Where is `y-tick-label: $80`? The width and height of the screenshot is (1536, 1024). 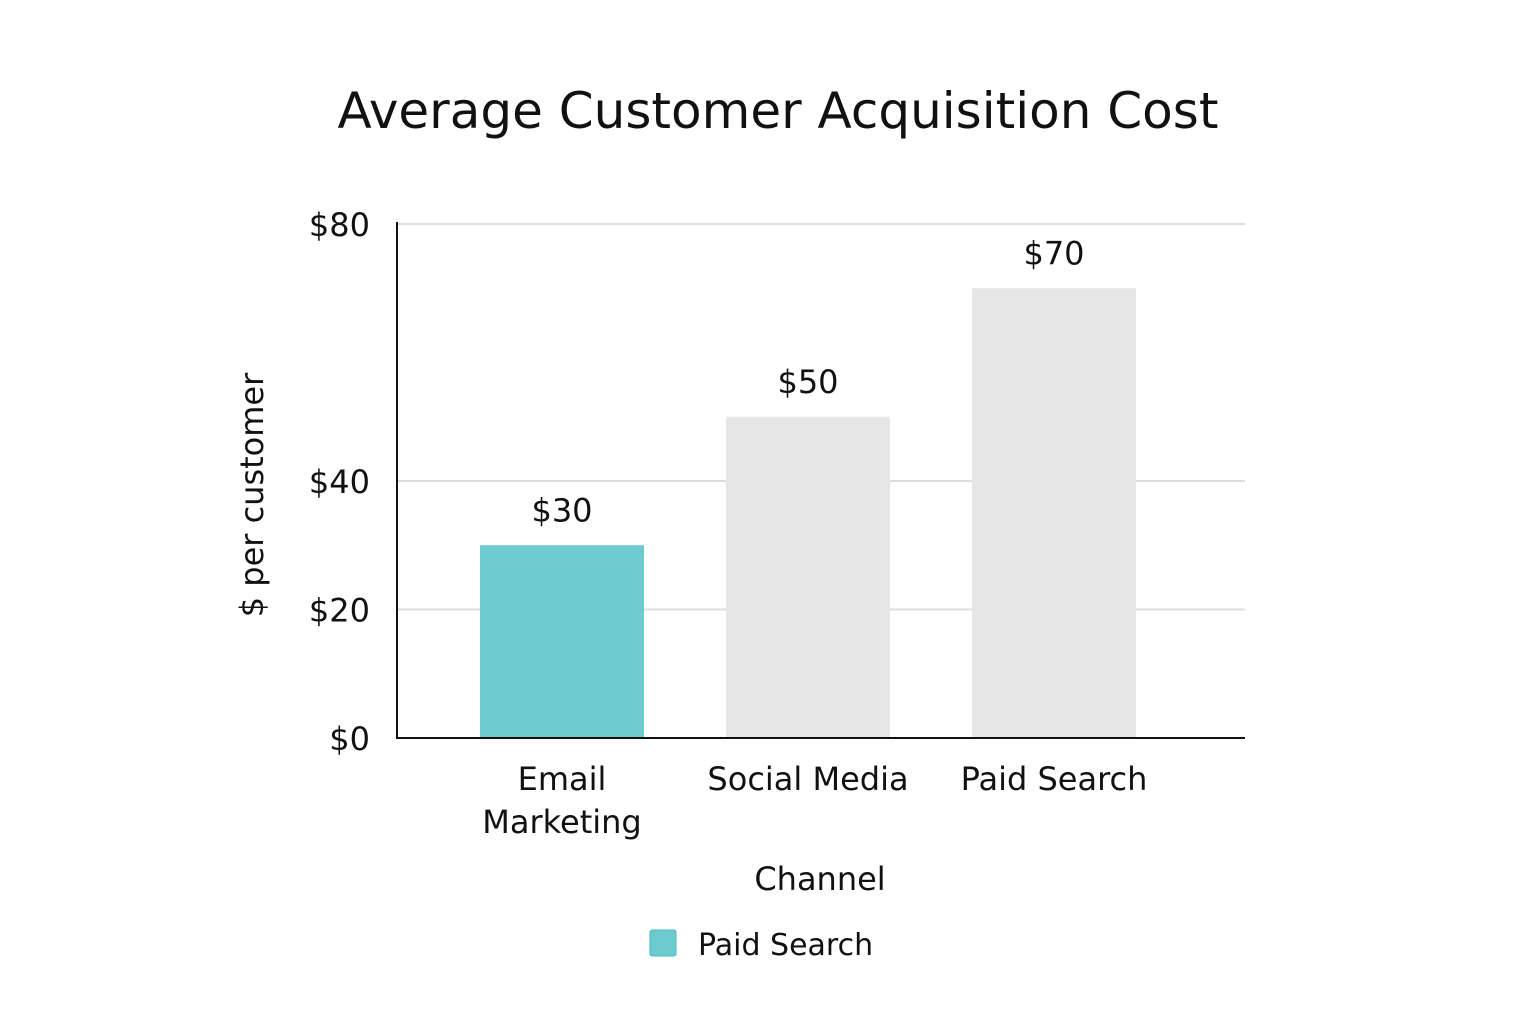
y-tick-label: $80 is located at coordinates (339, 225).